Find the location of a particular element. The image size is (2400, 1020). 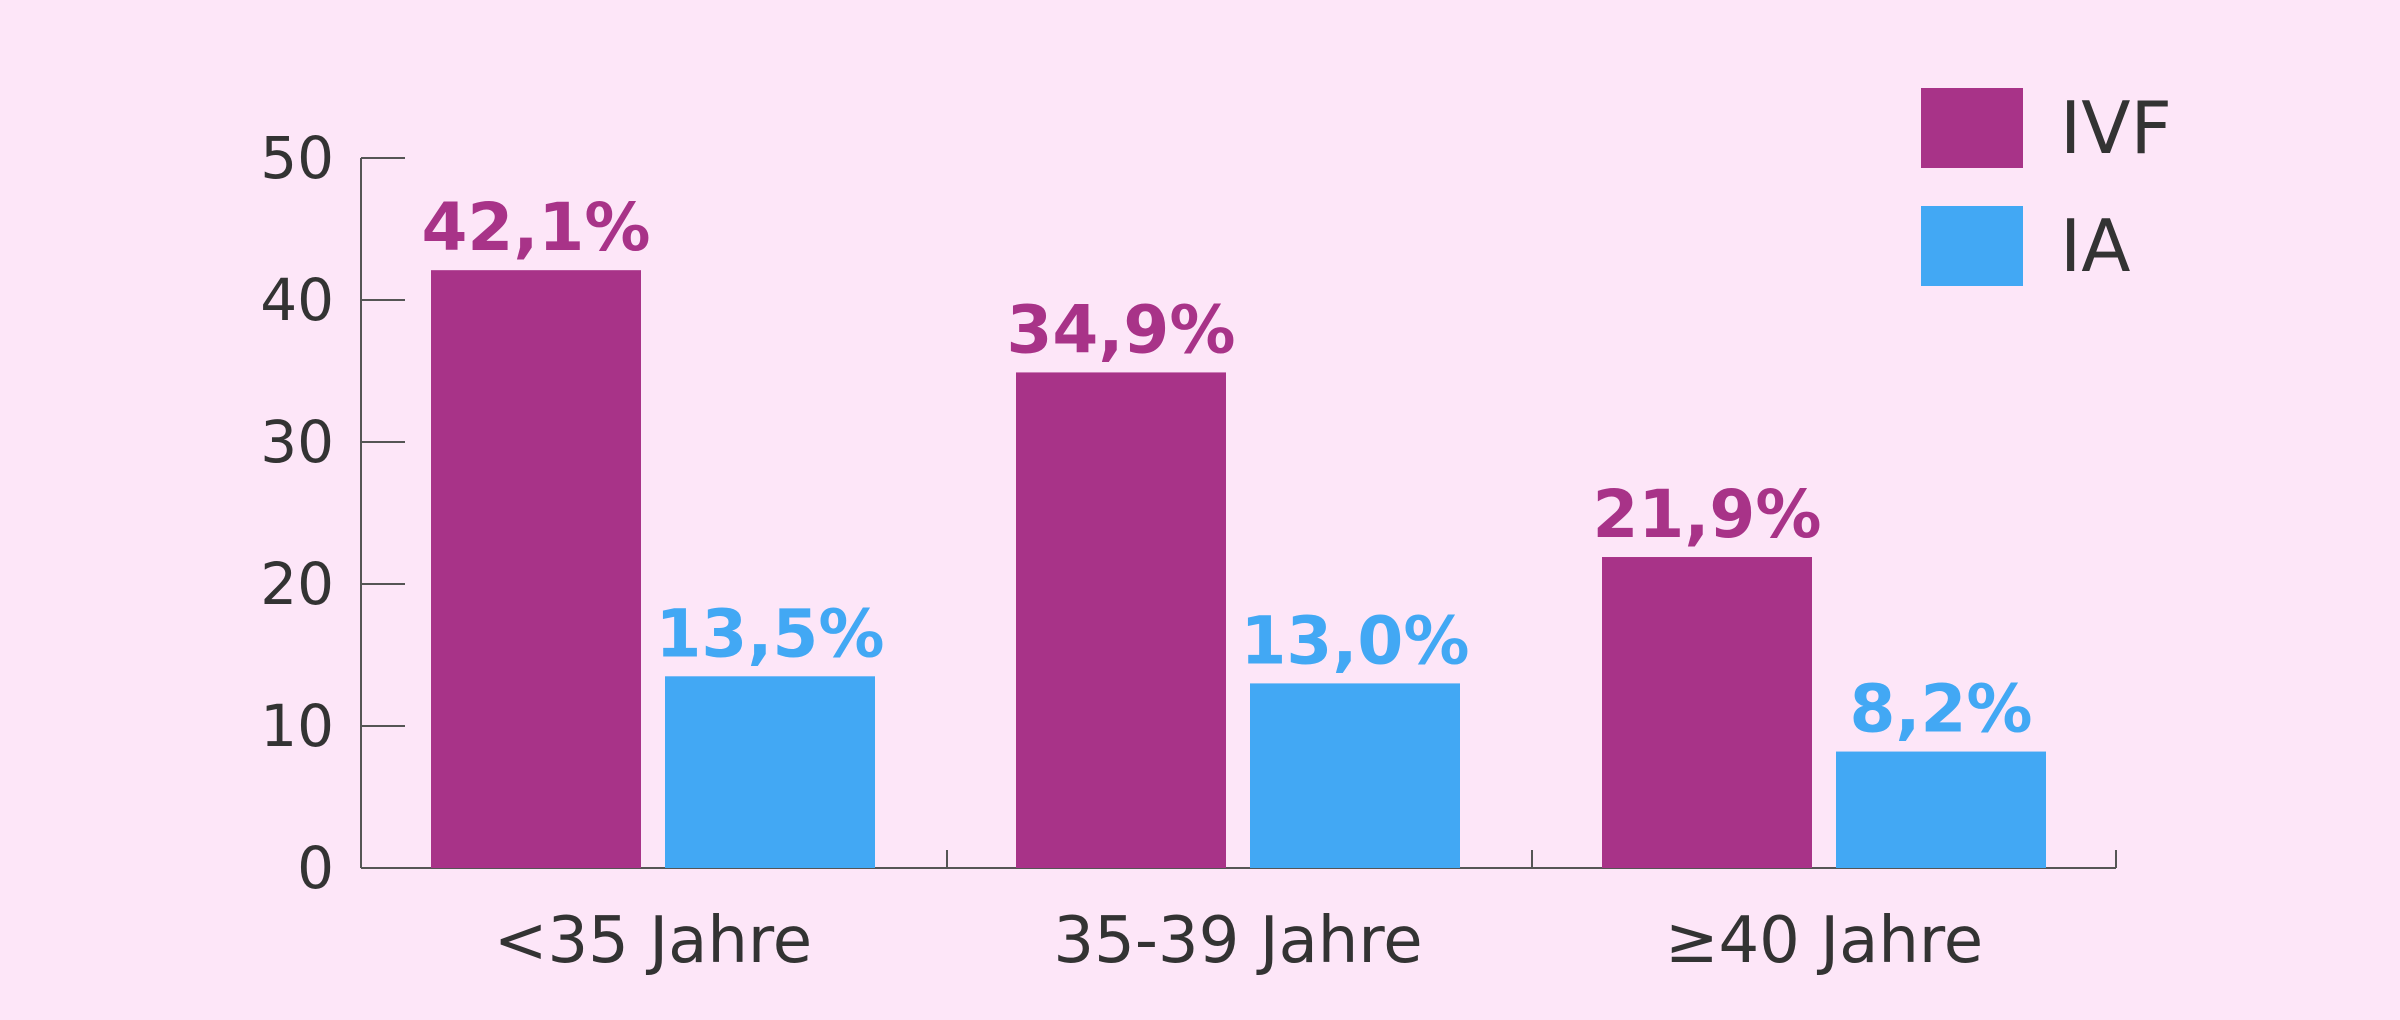

y-tick-label: 0 is located at coordinates (315, 868).